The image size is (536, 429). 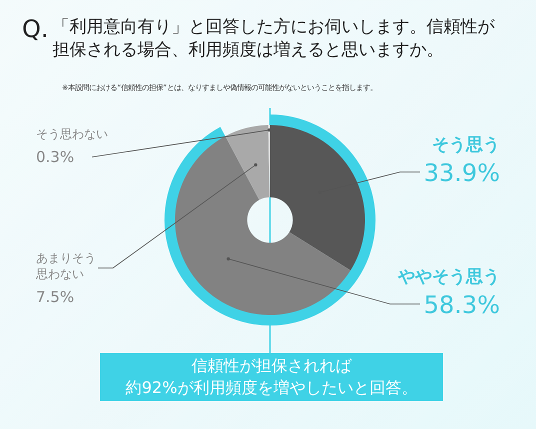 What do you see at coordinates (55, 157) in the screenshot?
I see `data-label: 0.3%` at bounding box center [55, 157].